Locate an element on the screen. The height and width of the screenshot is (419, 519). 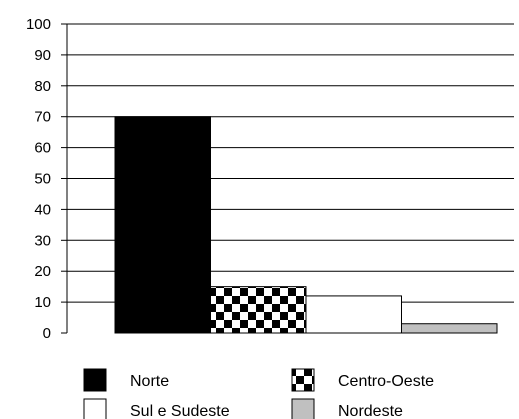
legend-label-centro-oeste: Centro-Oeste is located at coordinates (386, 381).